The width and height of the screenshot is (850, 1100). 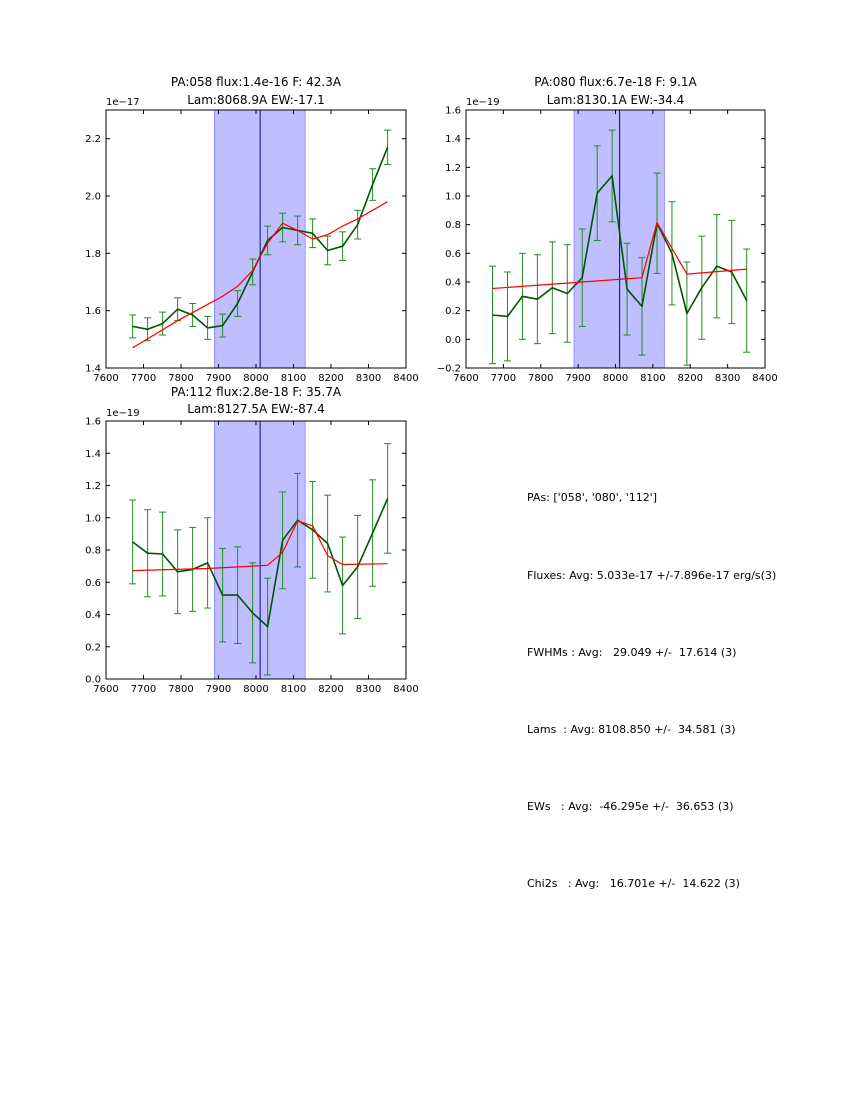 I want to click on y-tick-label: 2.0, so click(x=93, y=197).